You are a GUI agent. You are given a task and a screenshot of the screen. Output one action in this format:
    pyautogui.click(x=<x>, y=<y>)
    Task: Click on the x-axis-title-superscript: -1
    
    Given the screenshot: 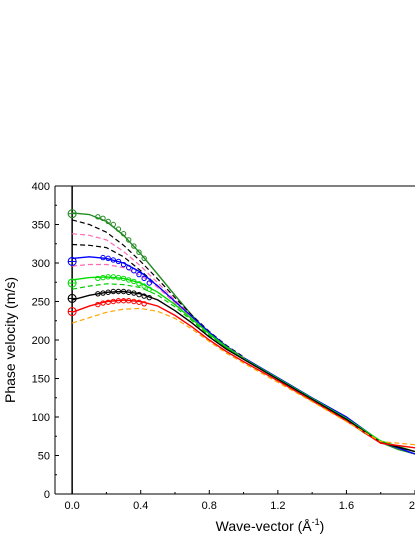 What is the action you would take?
    pyautogui.click(x=316, y=522)
    